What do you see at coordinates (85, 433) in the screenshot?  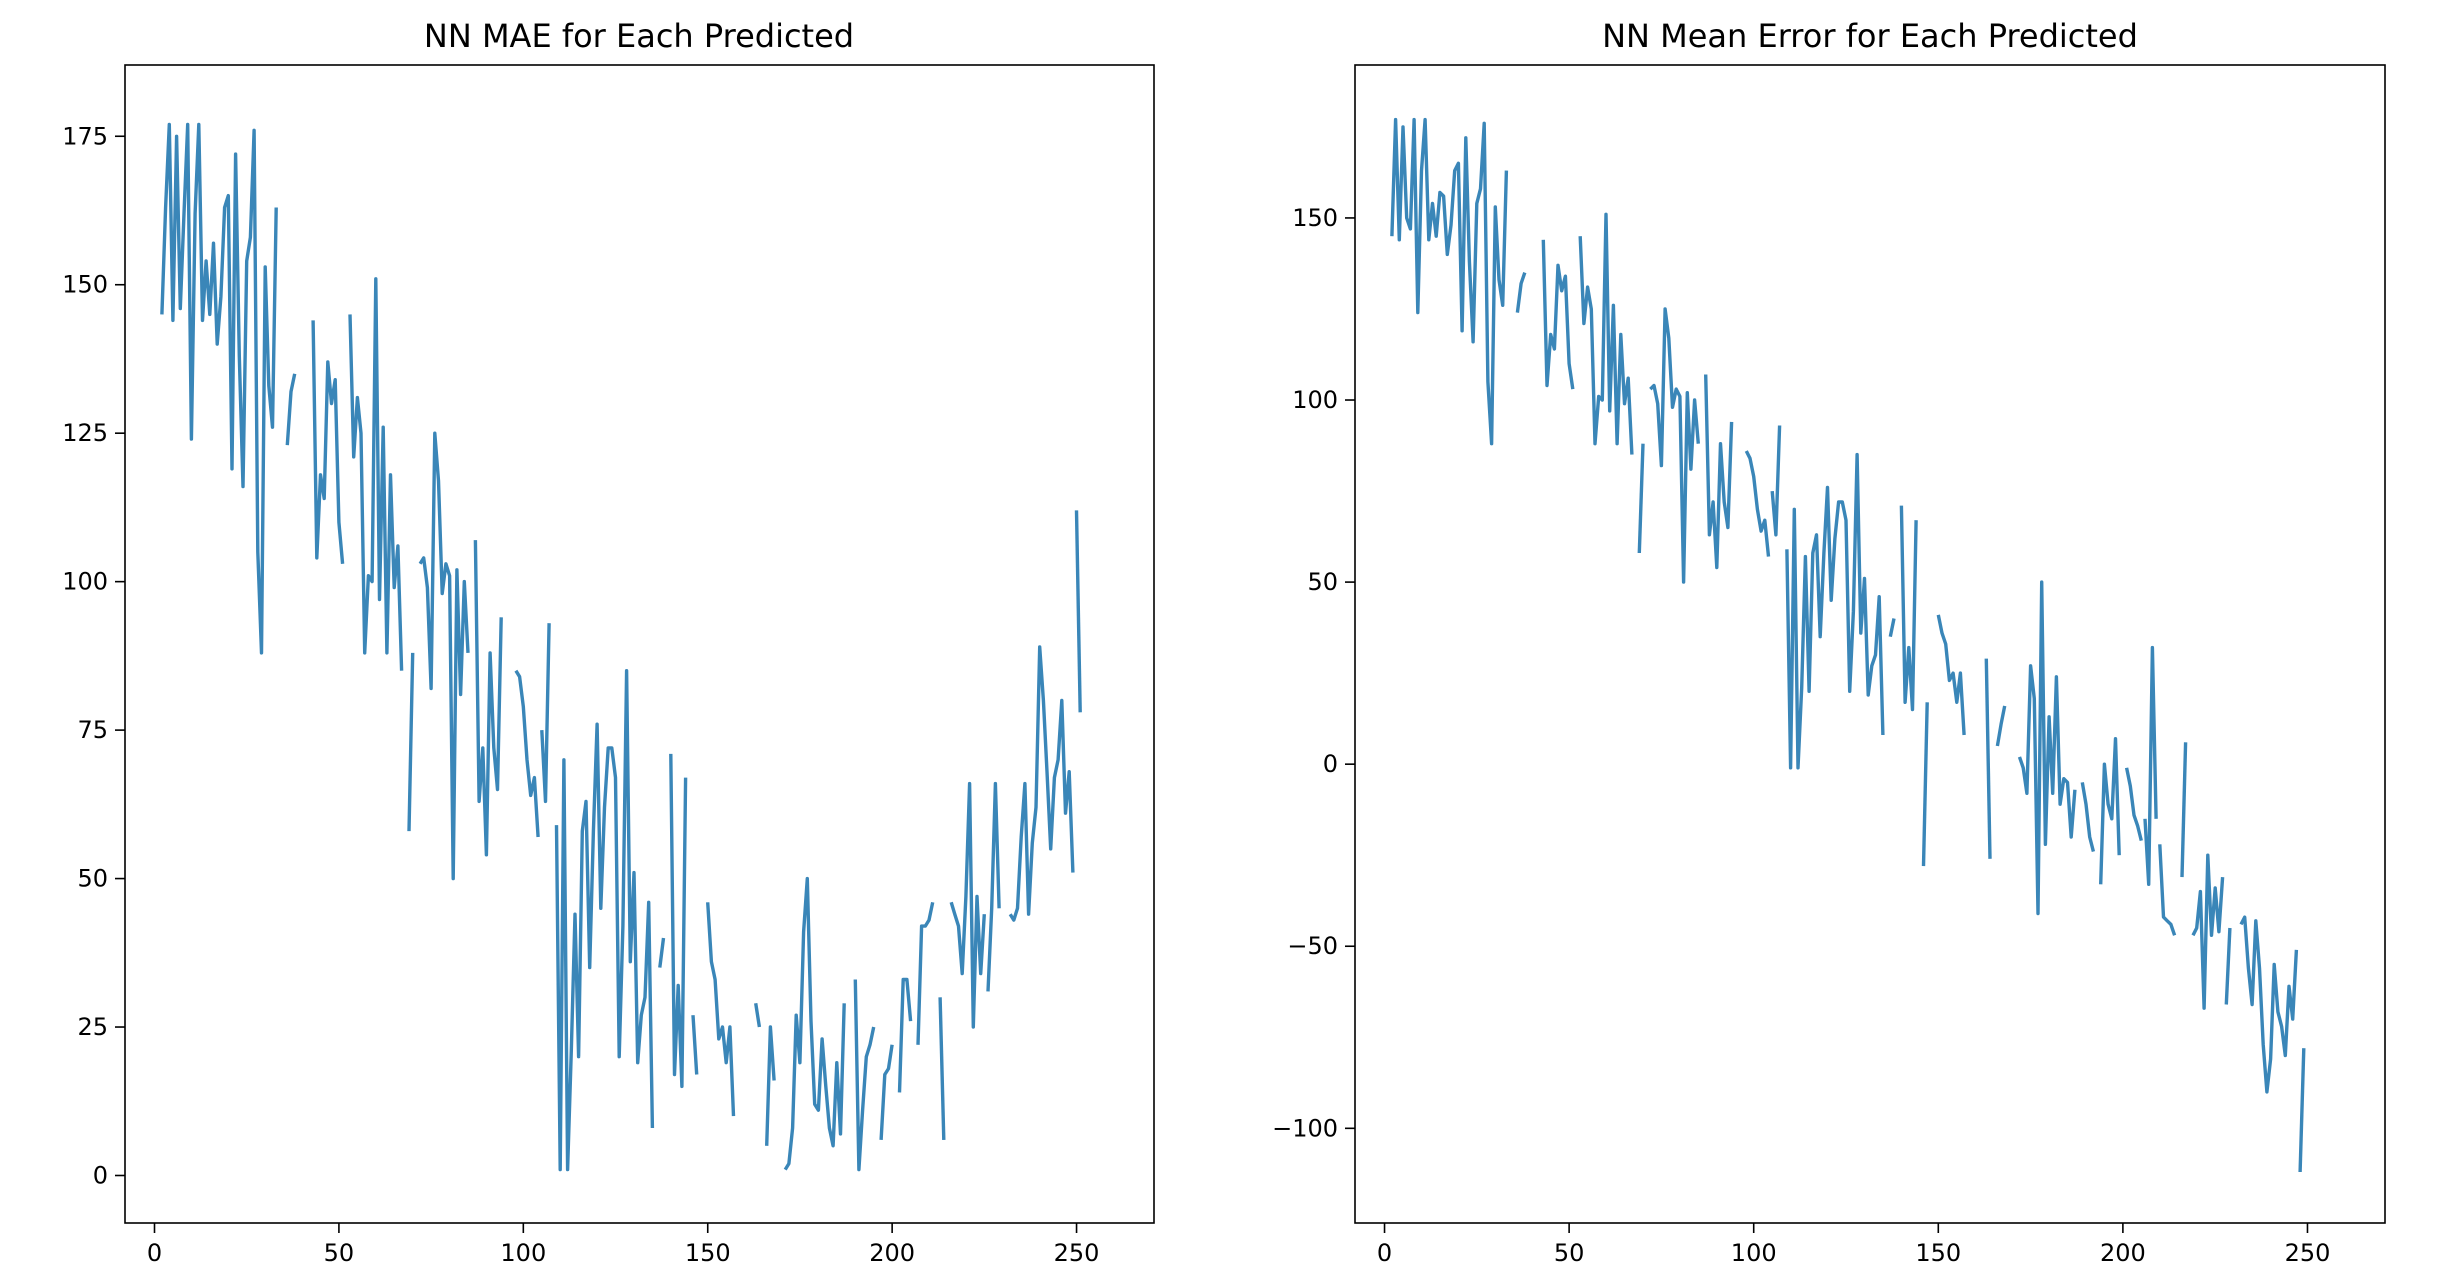 I see `y-tick-label: 125` at bounding box center [85, 433].